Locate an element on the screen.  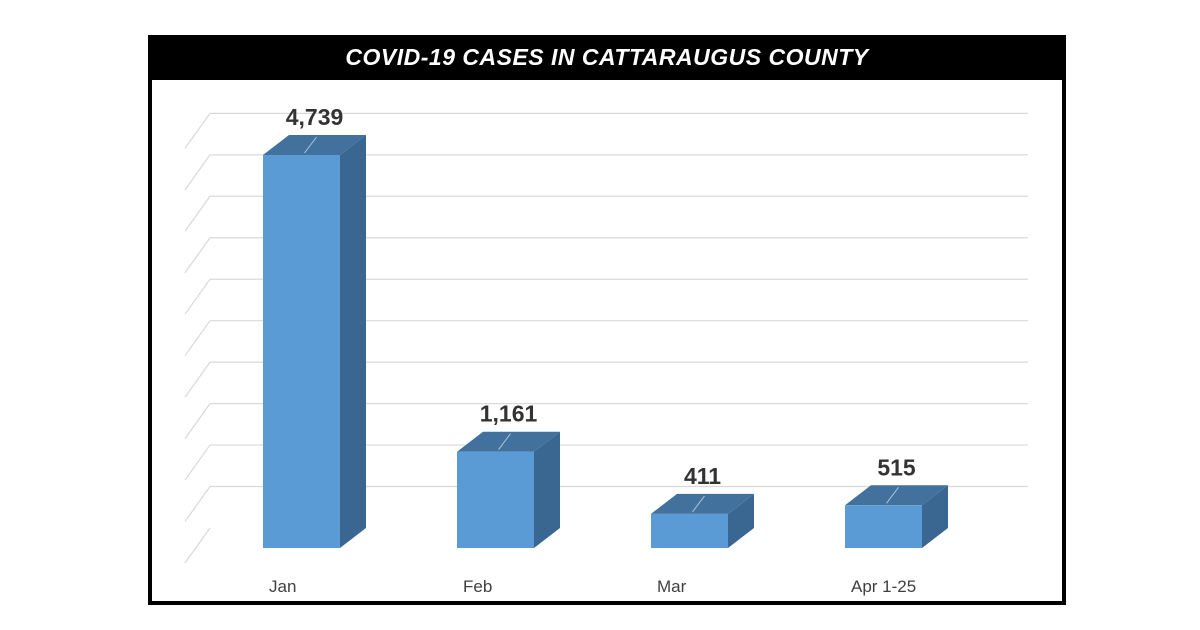
category-label: Feb is located at coordinates (477, 586).